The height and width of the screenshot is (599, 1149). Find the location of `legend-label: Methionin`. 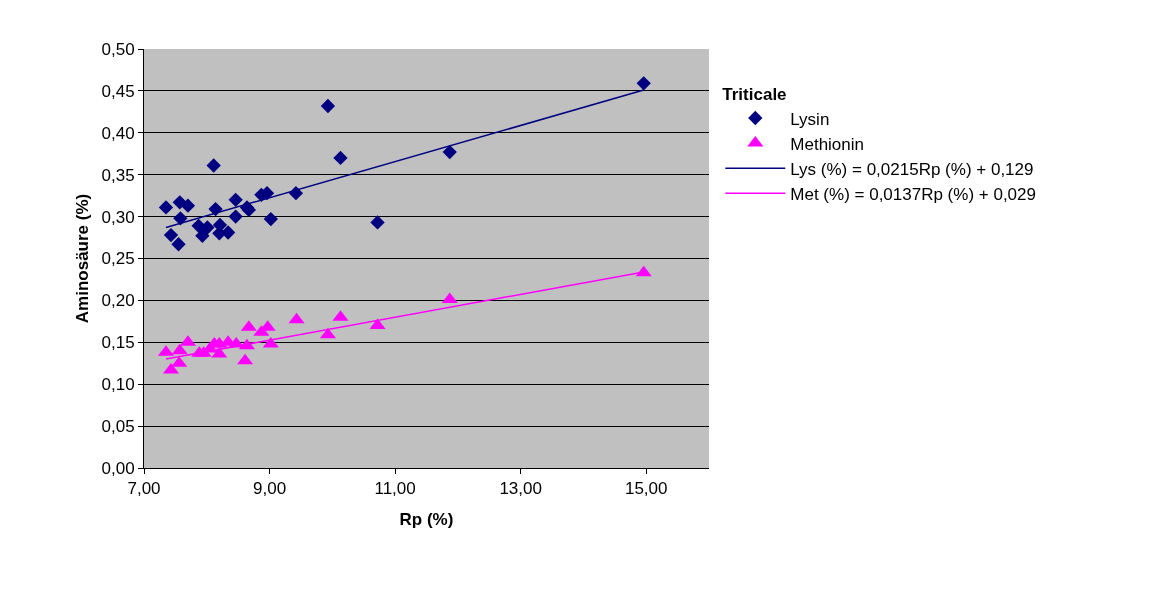

legend-label: Methionin is located at coordinates (827, 144).